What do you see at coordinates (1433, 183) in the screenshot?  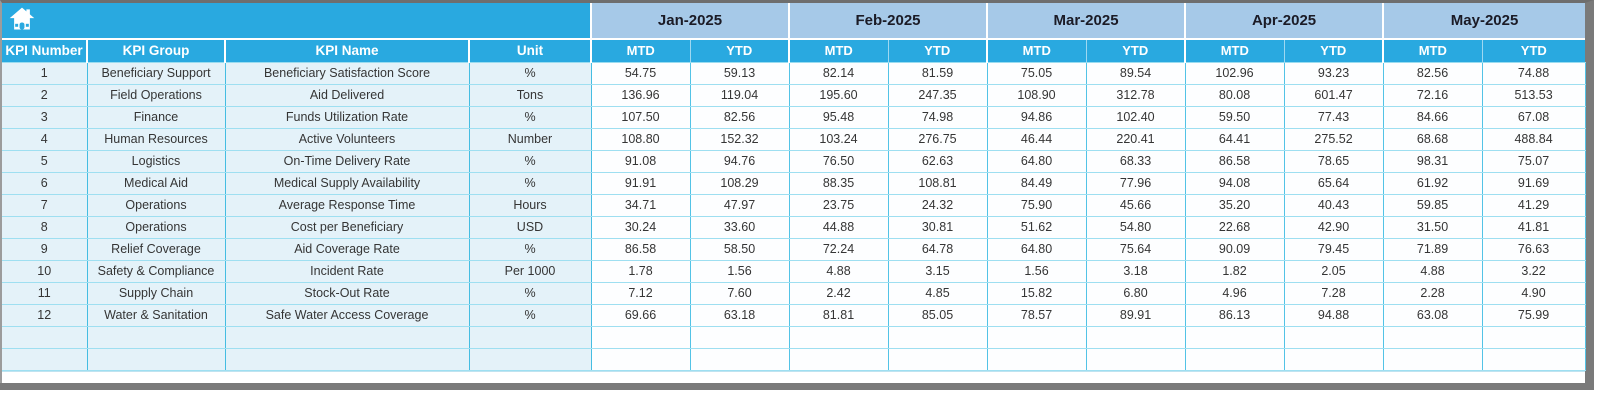 I see `cell-value: 61.92` at bounding box center [1433, 183].